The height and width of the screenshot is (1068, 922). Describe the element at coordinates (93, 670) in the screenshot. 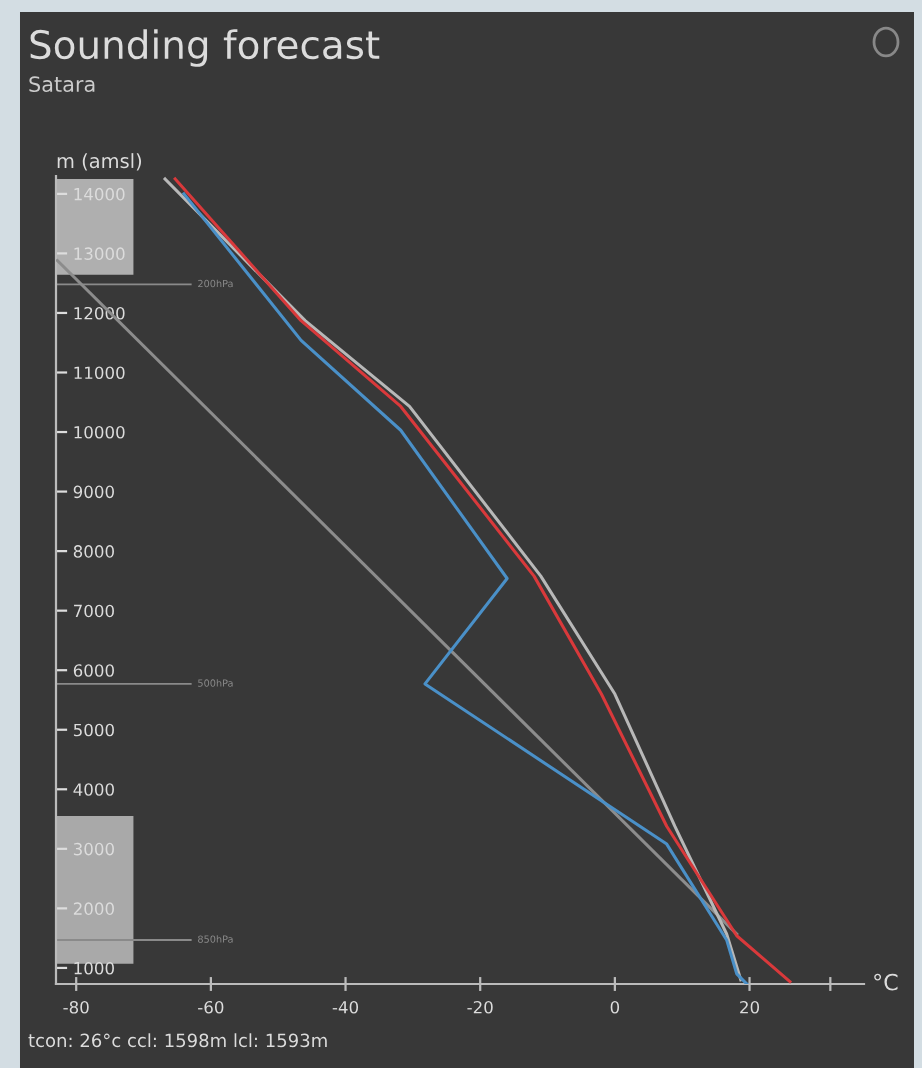

I see `y-tick-label: 6000` at that location.